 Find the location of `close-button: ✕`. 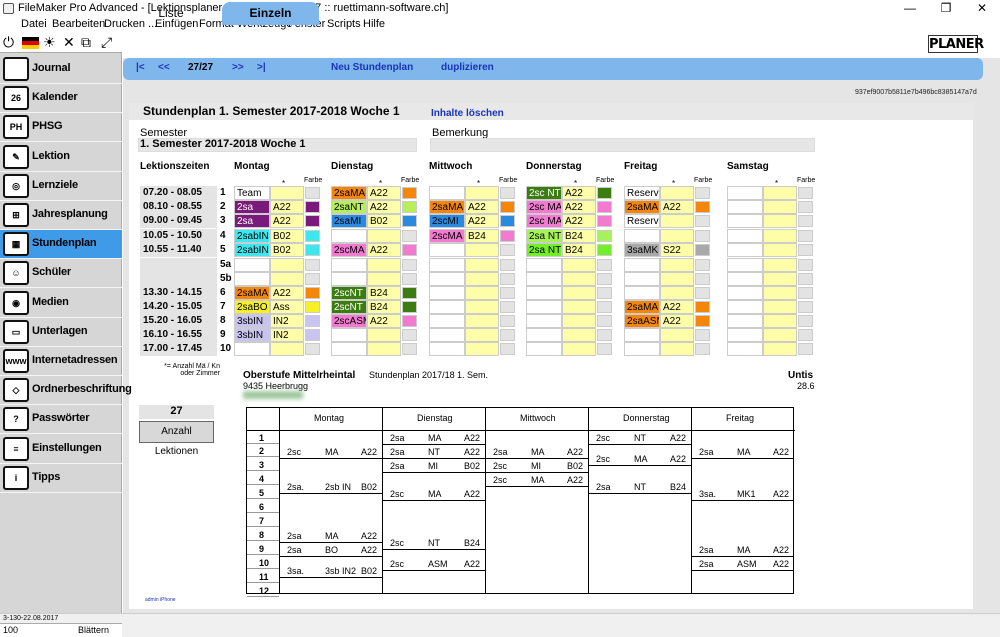

close-button: ✕ is located at coordinates (982, 8).